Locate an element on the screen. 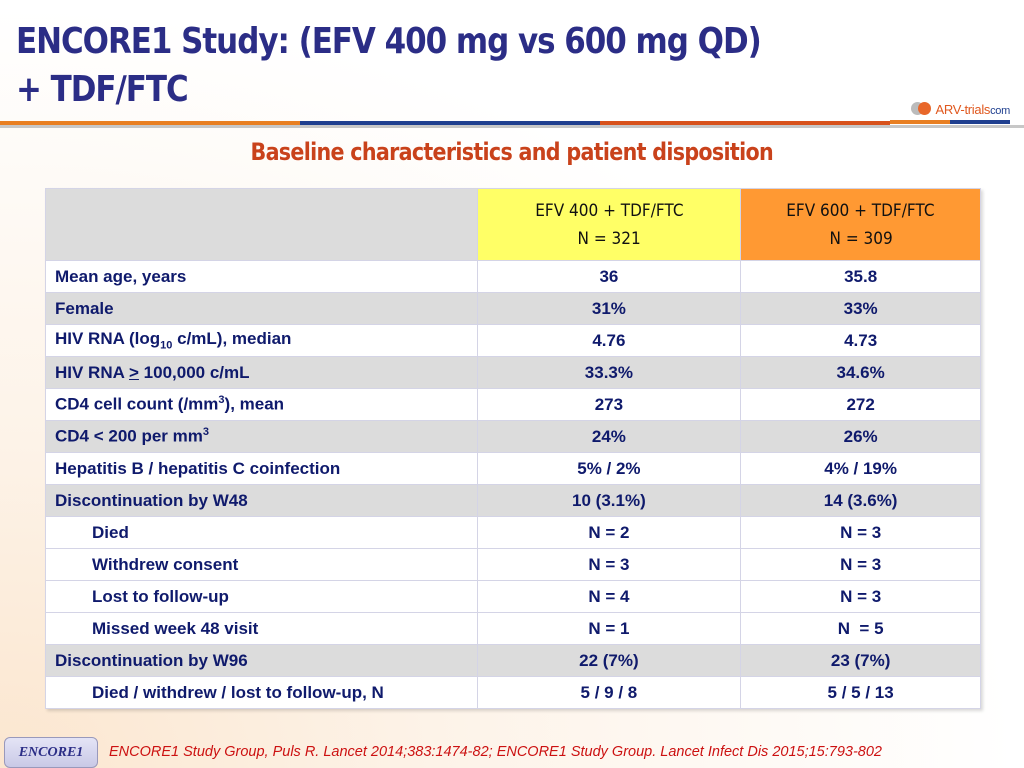 This screenshot has width=1024, height=768. header-rule-blue is located at coordinates (450, 123).